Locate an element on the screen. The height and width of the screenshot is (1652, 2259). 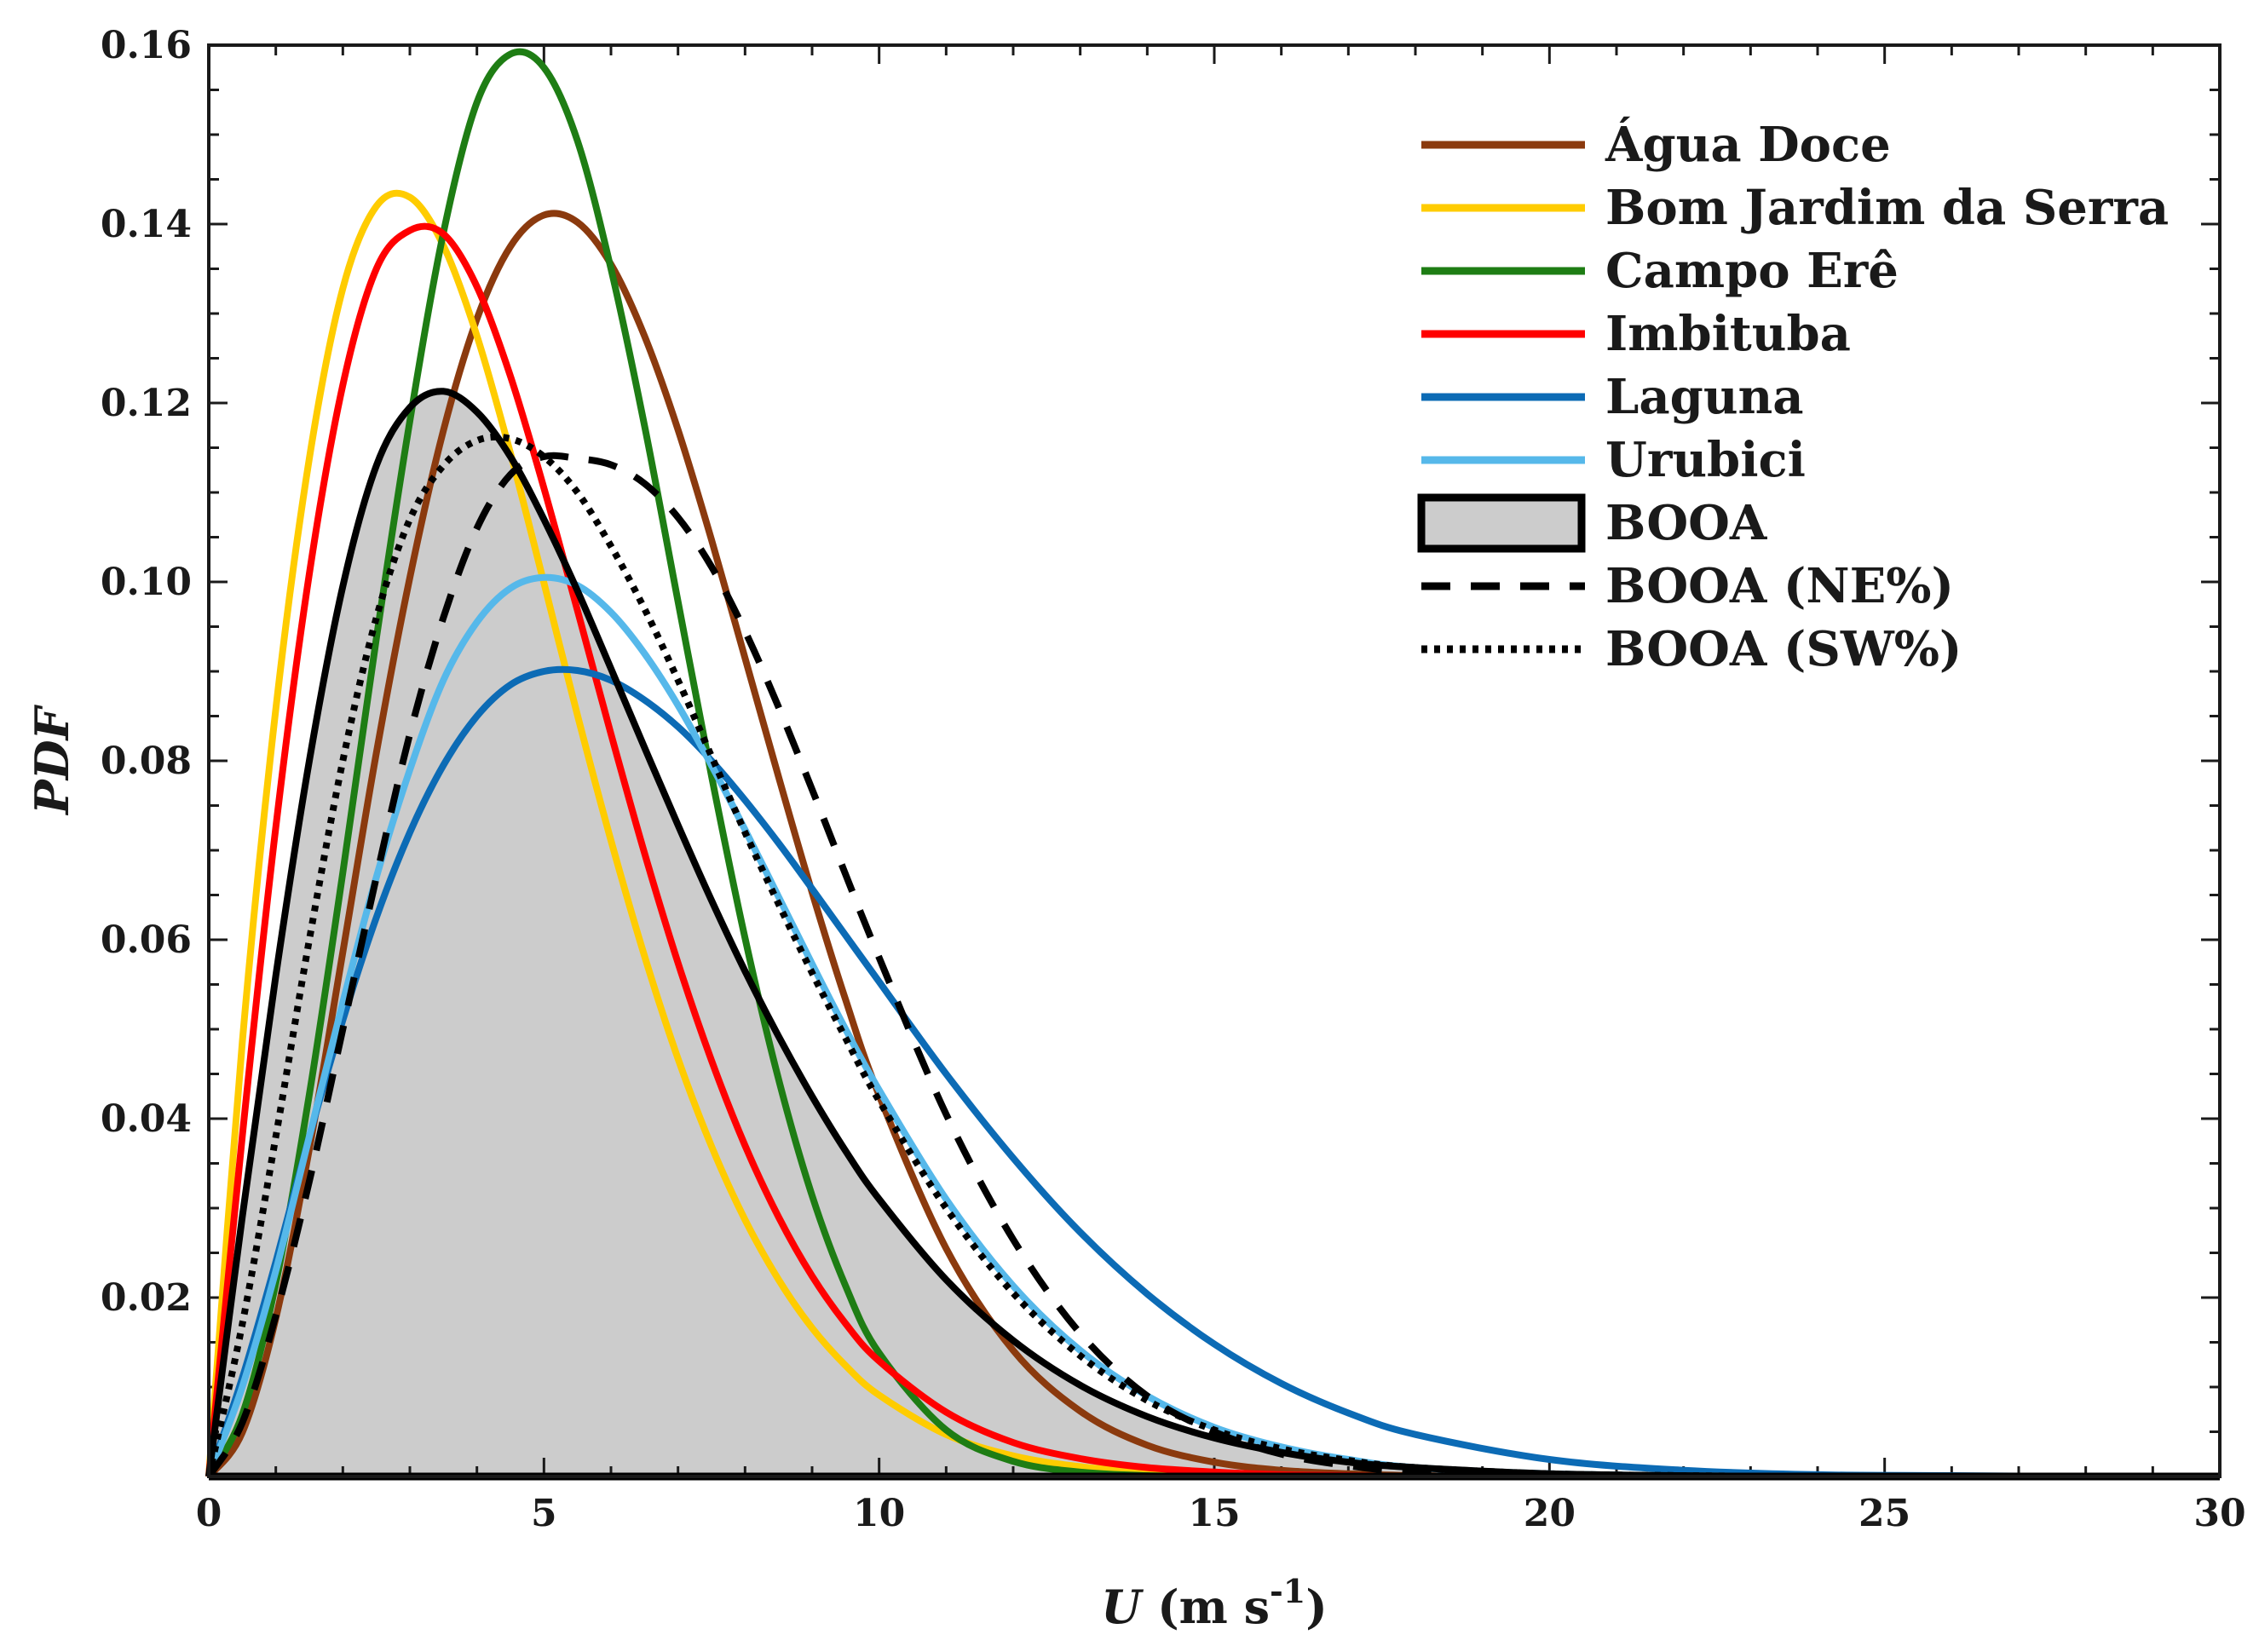
x-tick-label: 15 is located at coordinates (1214, 1513).